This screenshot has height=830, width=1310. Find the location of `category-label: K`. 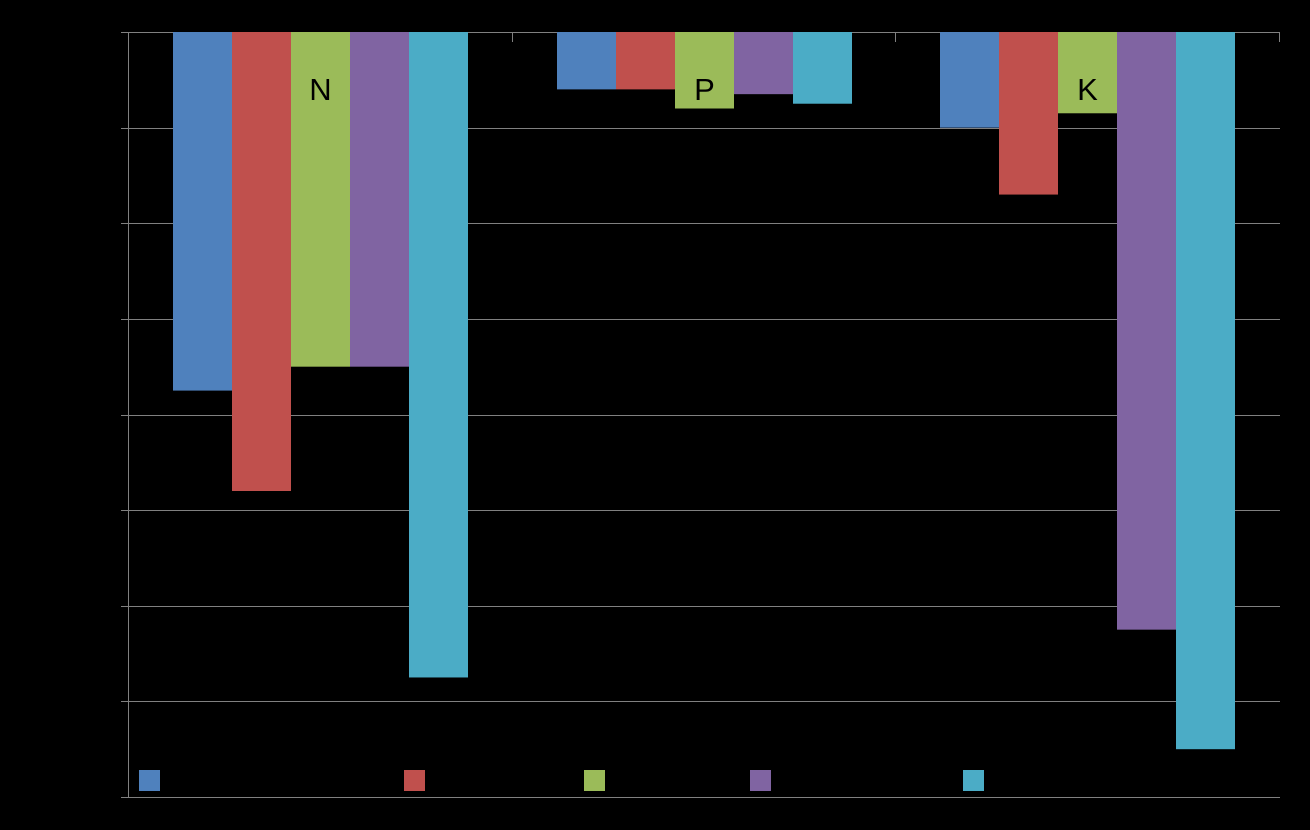

category-label: K is located at coordinates (1087, 89).